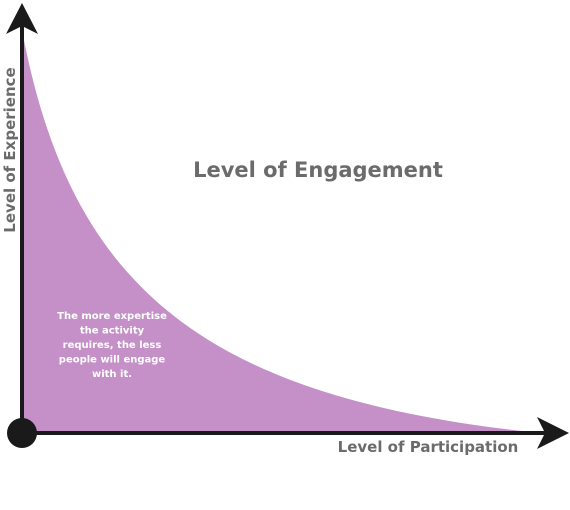 This screenshot has width=570, height=510. What do you see at coordinates (318, 170) in the screenshot?
I see `title: Level of Engagement` at bounding box center [318, 170].